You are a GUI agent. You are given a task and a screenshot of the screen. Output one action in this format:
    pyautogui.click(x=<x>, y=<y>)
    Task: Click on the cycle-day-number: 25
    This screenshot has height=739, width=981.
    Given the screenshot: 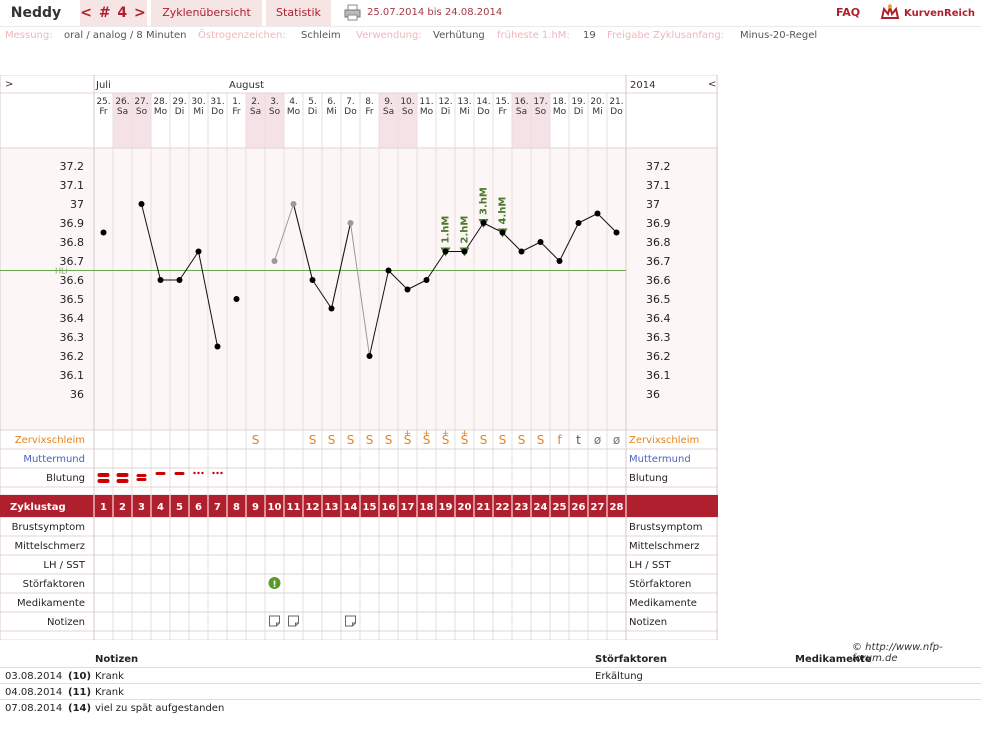 What is the action you would take?
    pyautogui.click(x=560, y=507)
    